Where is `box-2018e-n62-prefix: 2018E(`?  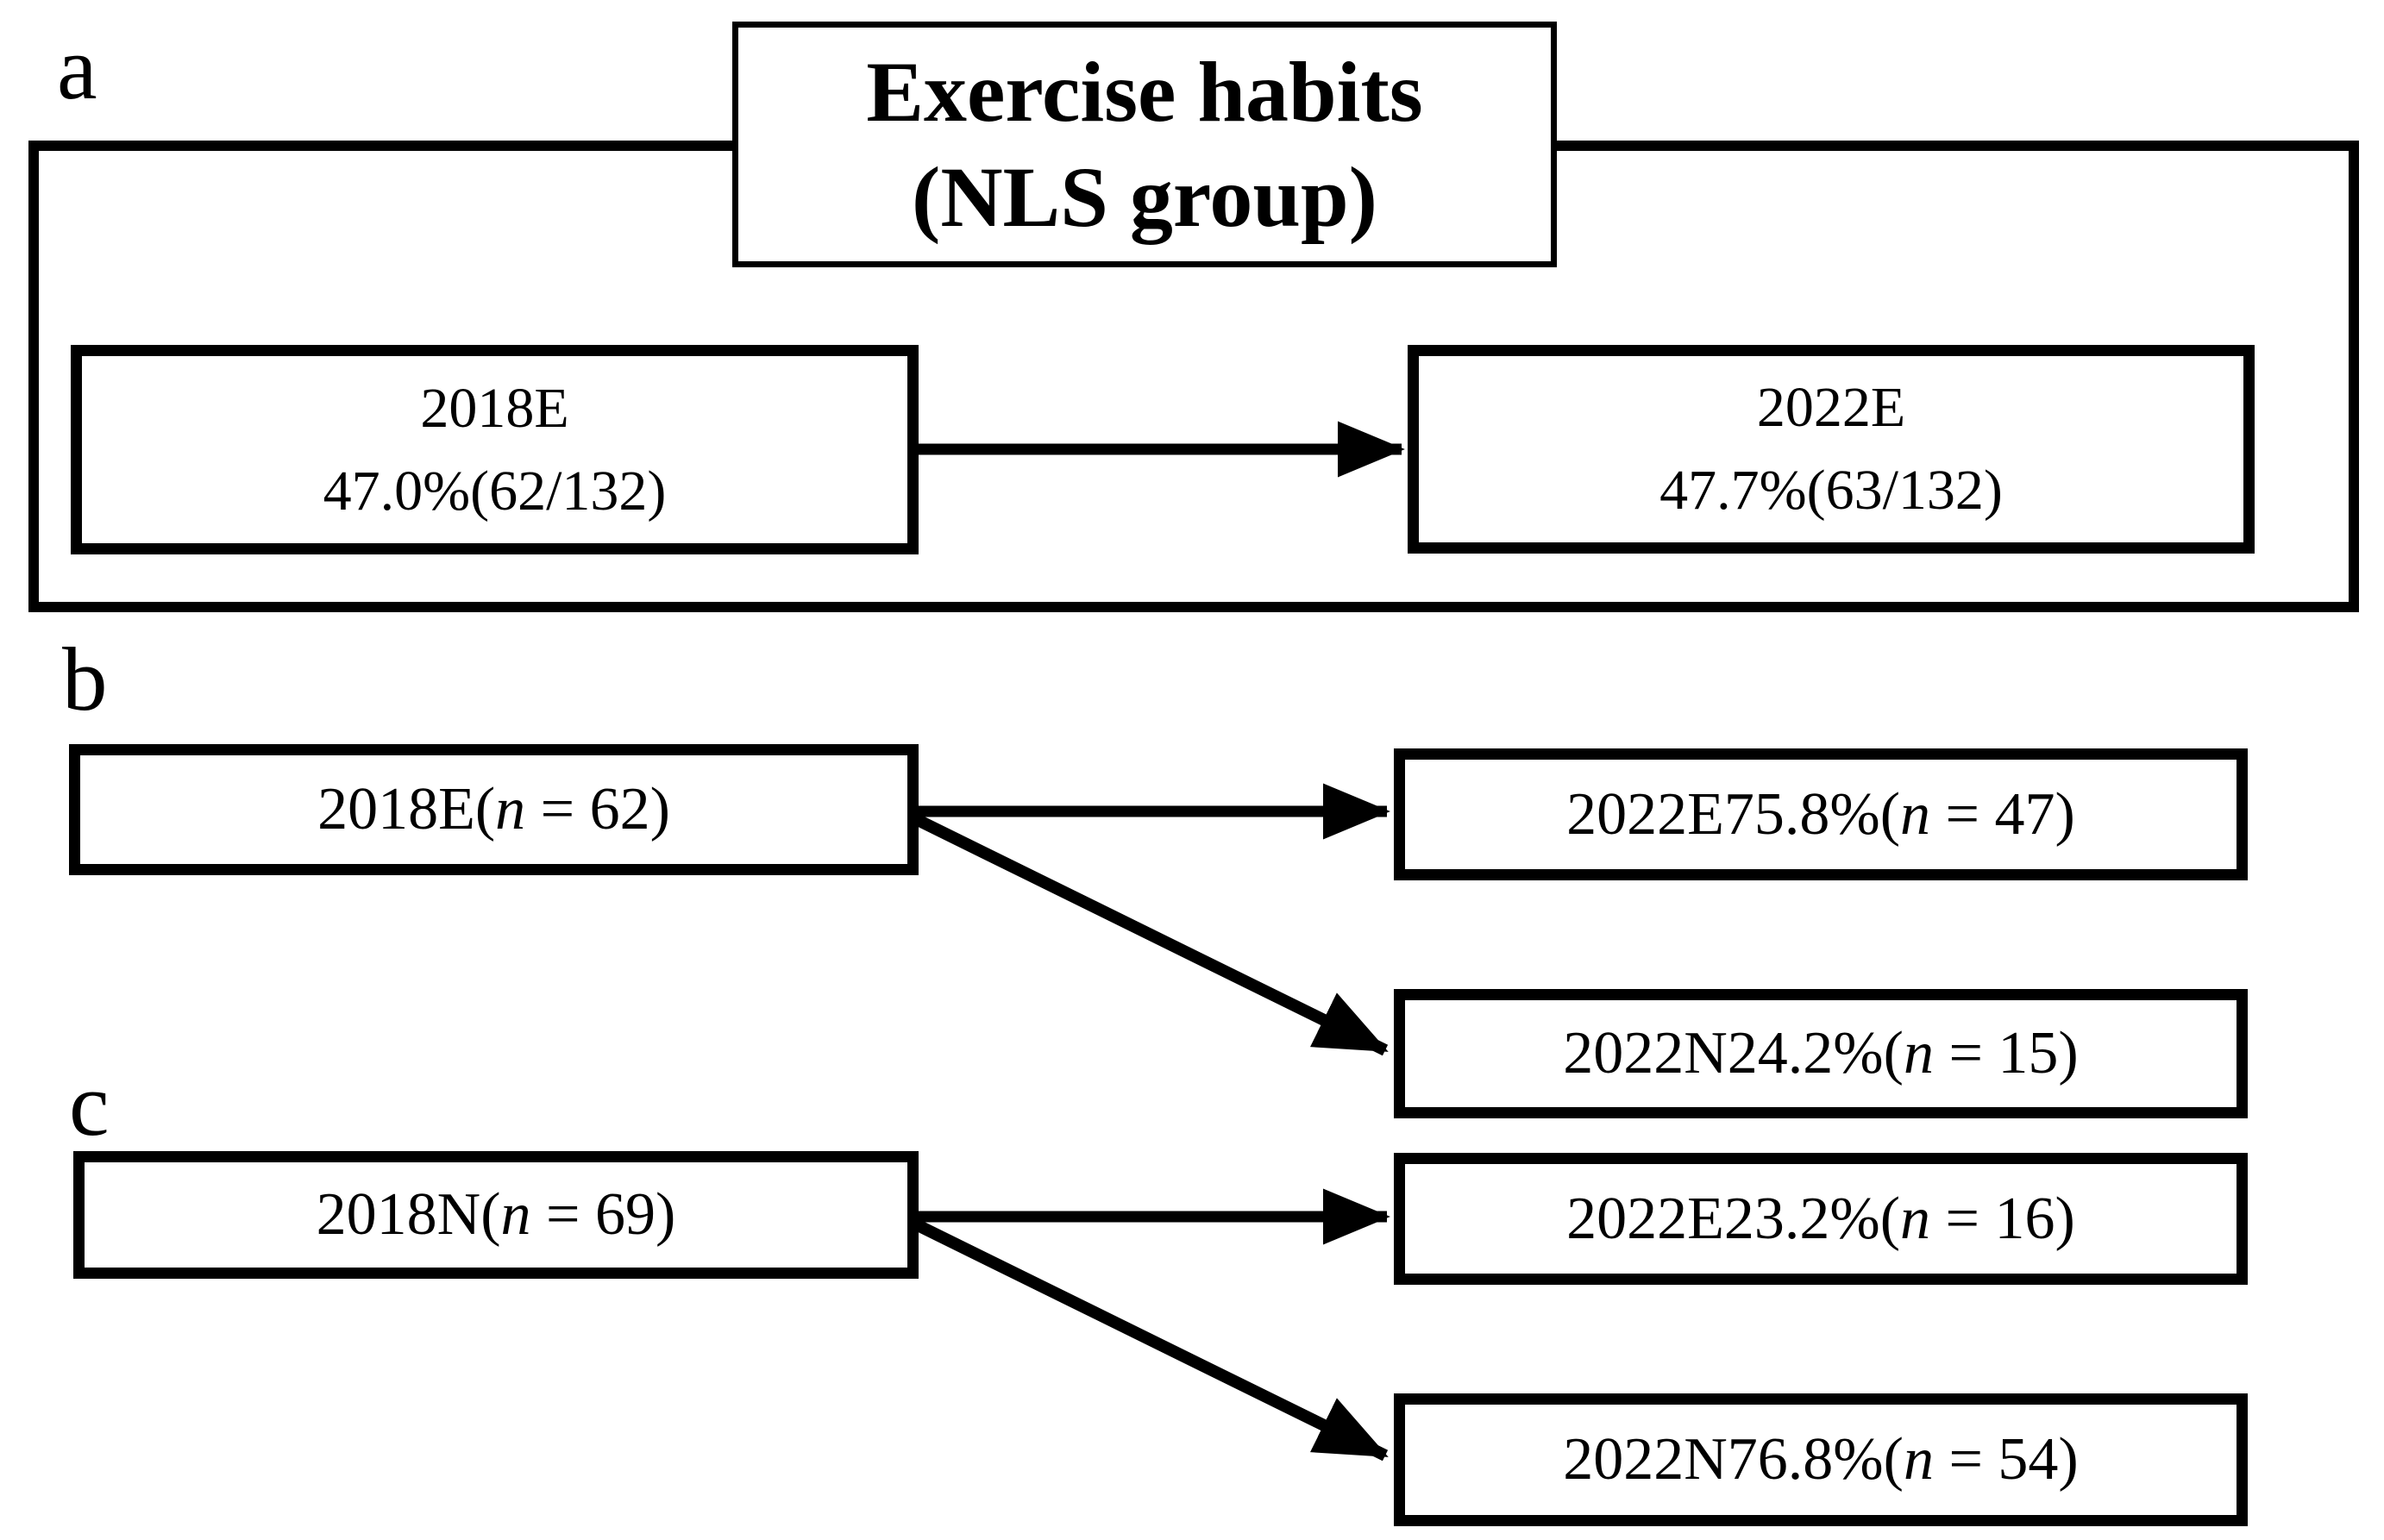
box-2018e-n62-prefix: 2018E( is located at coordinates (406, 809).